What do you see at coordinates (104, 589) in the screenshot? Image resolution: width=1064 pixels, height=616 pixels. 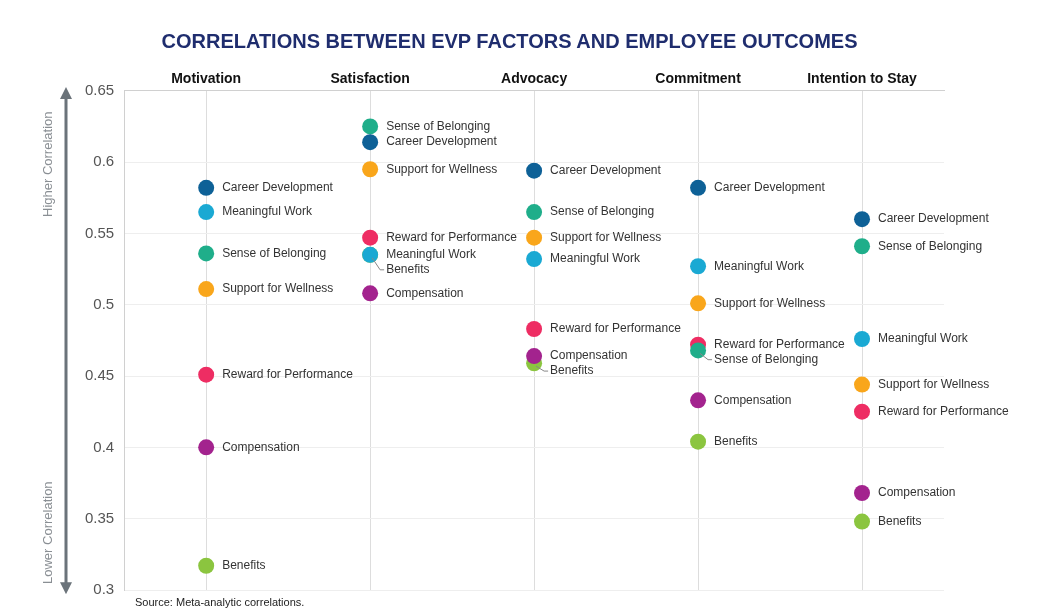 I see `y-tick-label: 0.3` at bounding box center [104, 589].